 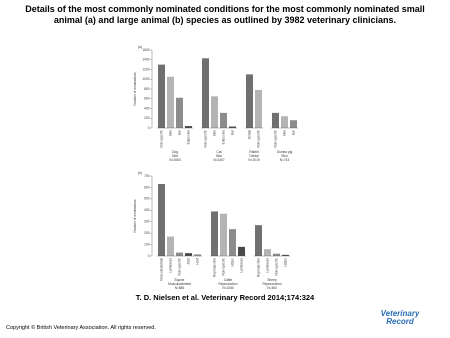 What do you see at coordinates (161, 269) in the screenshot?
I see `category-label: Musculoskeletal` at bounding box center [161, 269].